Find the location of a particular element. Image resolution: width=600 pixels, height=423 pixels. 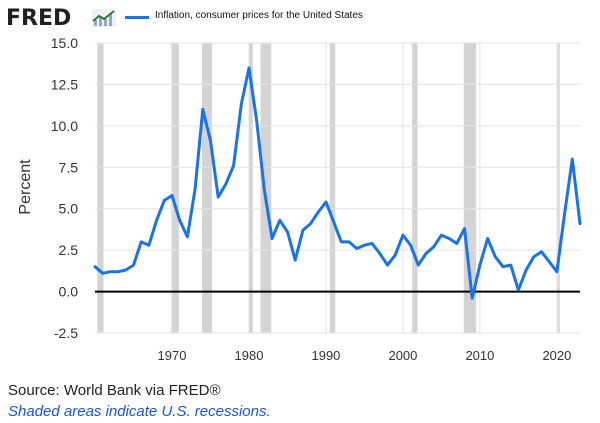

y-tick-label: 2.5 is located at coordinates (69, 250).